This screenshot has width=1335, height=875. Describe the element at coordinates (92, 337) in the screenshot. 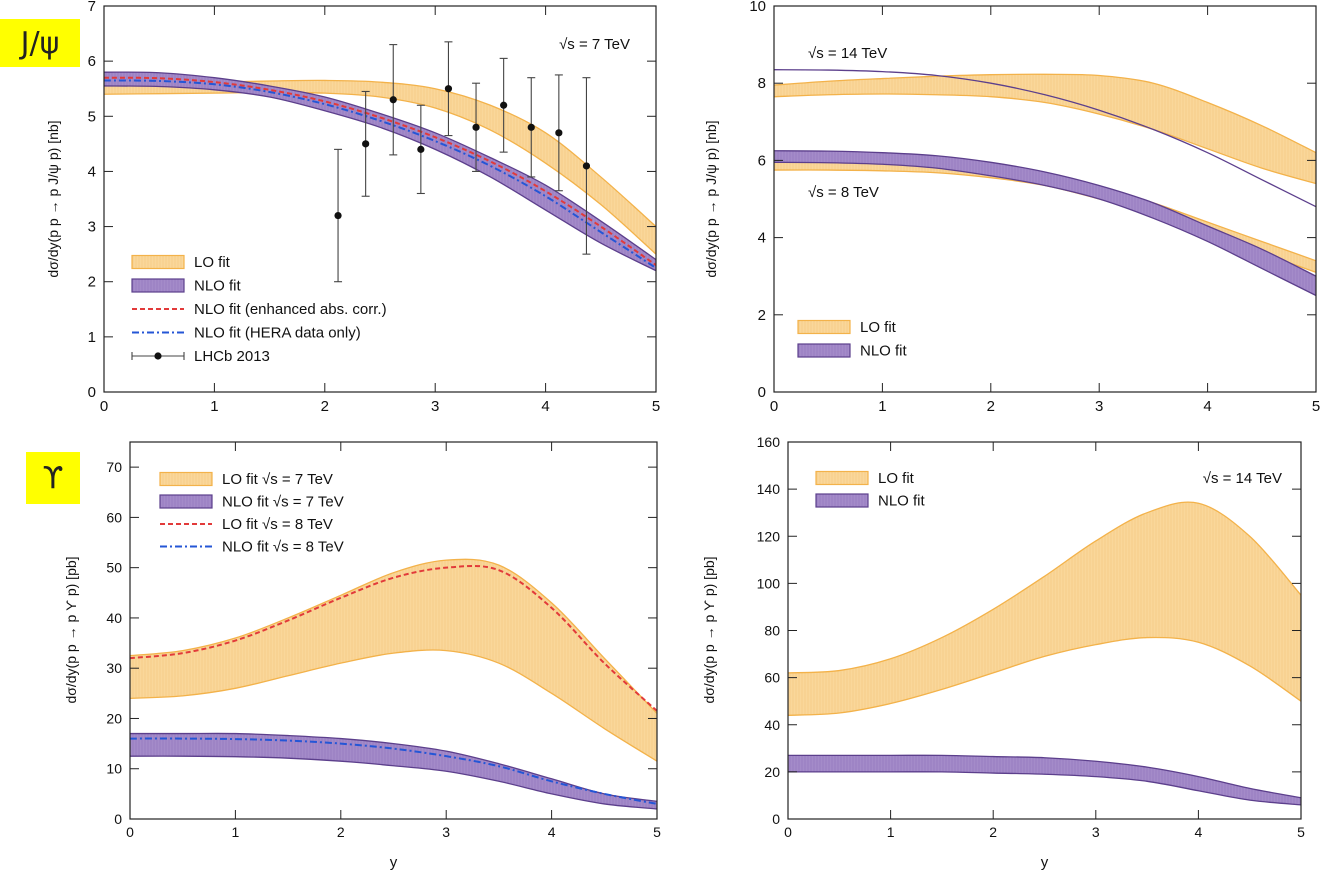

I see `y-tick-label: 1` at that location.